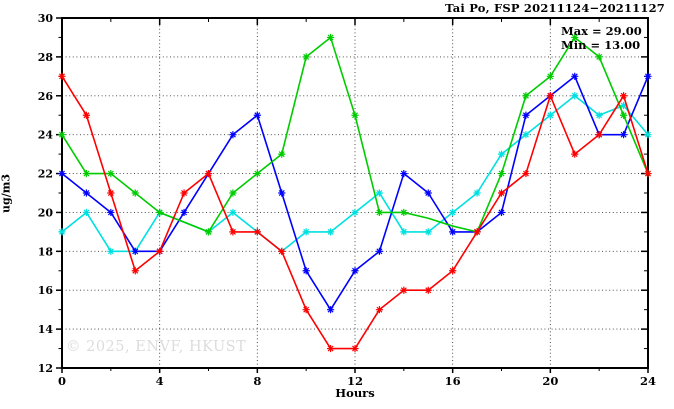  What do you see at coordinates (355, 381) in the screenshot?
I see `x-tick-label: 12` at bounding box center [355, 381].